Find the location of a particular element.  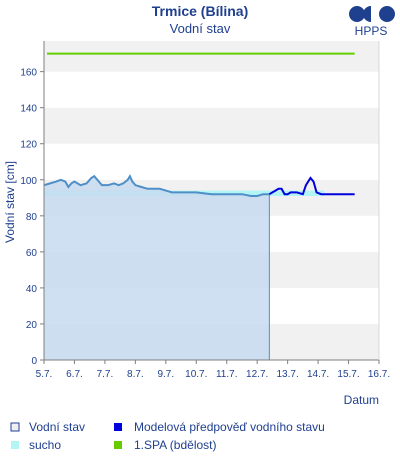

legend-swatch-forecast is located at coordinates (118, 427).